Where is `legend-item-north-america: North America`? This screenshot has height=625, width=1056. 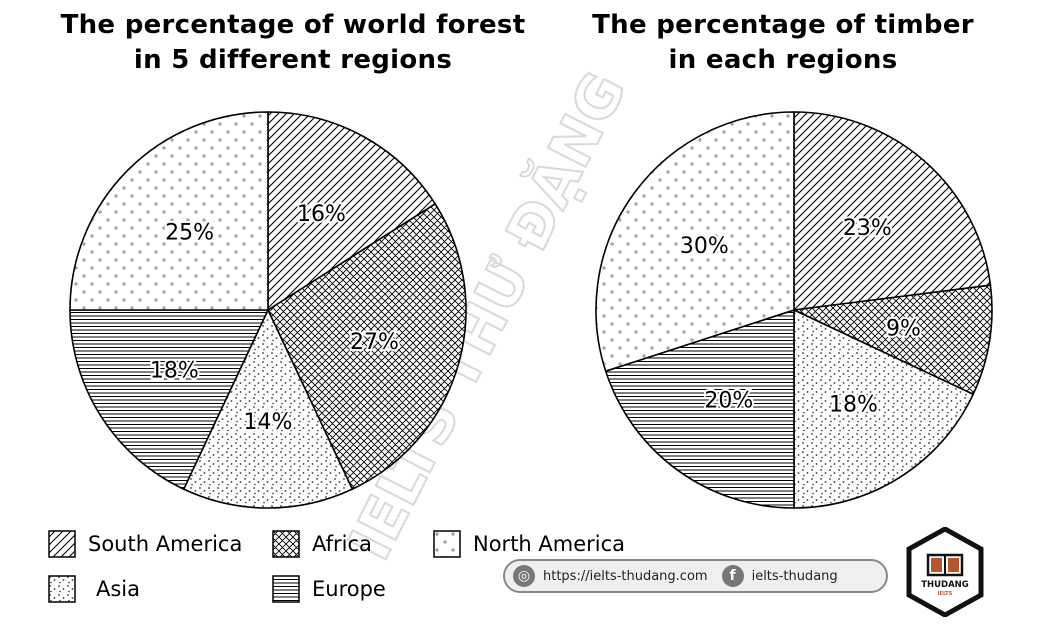 legend-item-north-america: North America is located at coordinates (529, 544).